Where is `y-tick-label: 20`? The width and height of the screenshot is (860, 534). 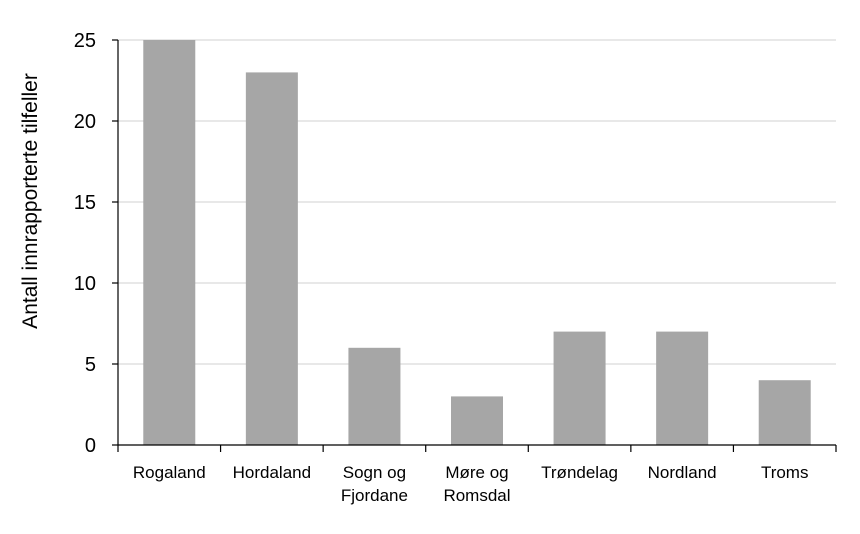
y-tick-label: 20 is located at coordinates (85, 122).